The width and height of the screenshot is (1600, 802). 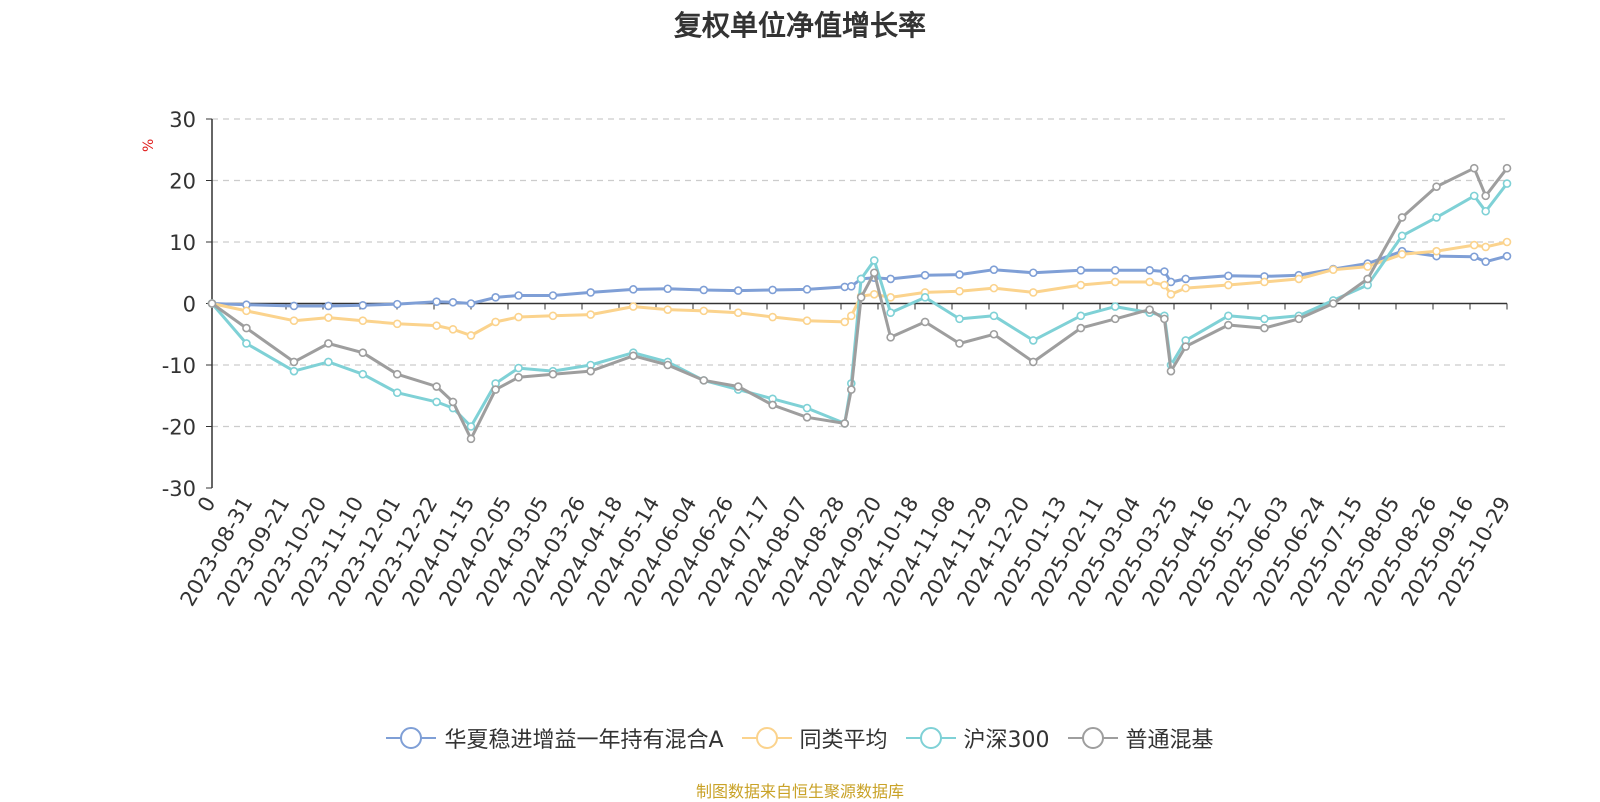 I want to click on legend-item-3: 普通混基, so click(x=1140, y=738).